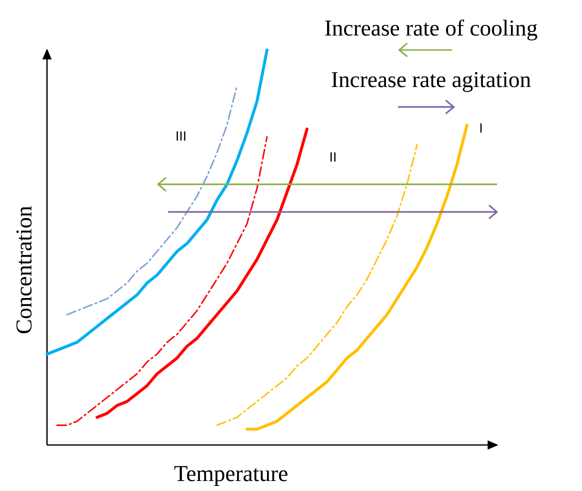 This screenshot has height=491, width=582. Describe the element at coordinates (431, 82) in the screenshot. I see `annotation: Increase rate agitation` at that location.